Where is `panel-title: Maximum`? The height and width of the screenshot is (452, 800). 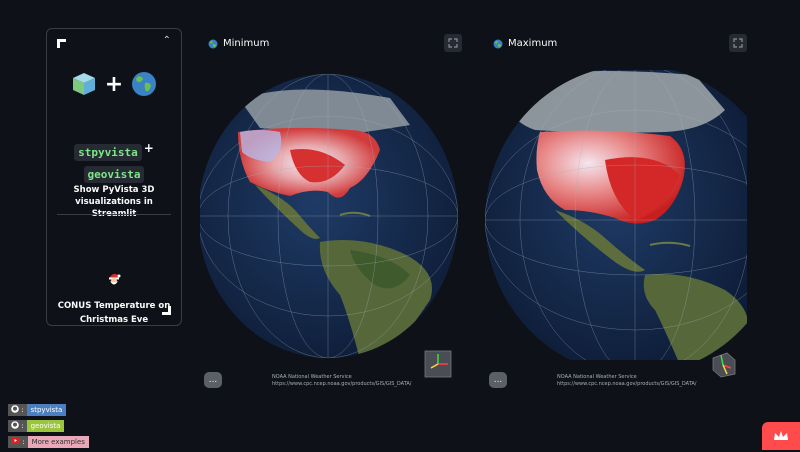 panel-title: Maximum is located at coordinates (525, 43).